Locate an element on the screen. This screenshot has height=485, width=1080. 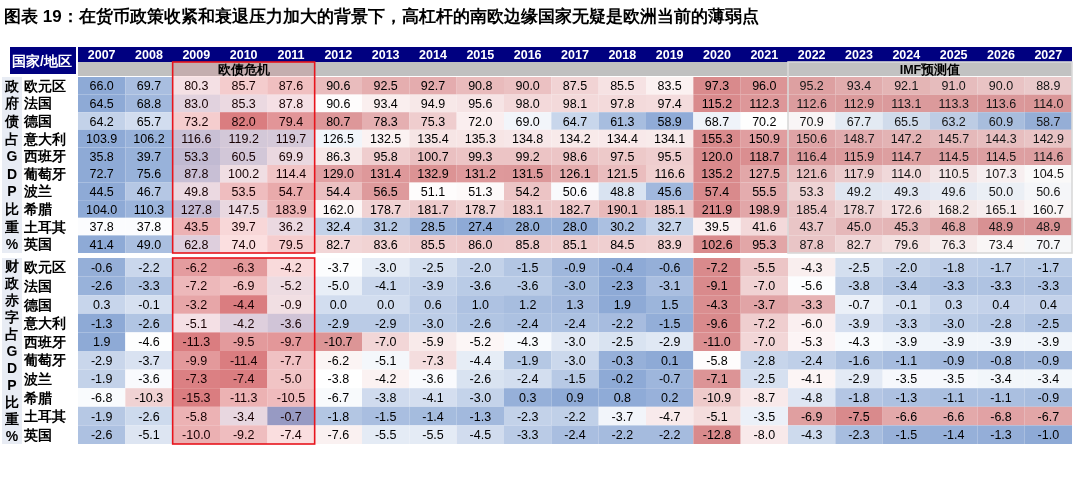
data-label: -6.2 is located at coordinates (196, 267).